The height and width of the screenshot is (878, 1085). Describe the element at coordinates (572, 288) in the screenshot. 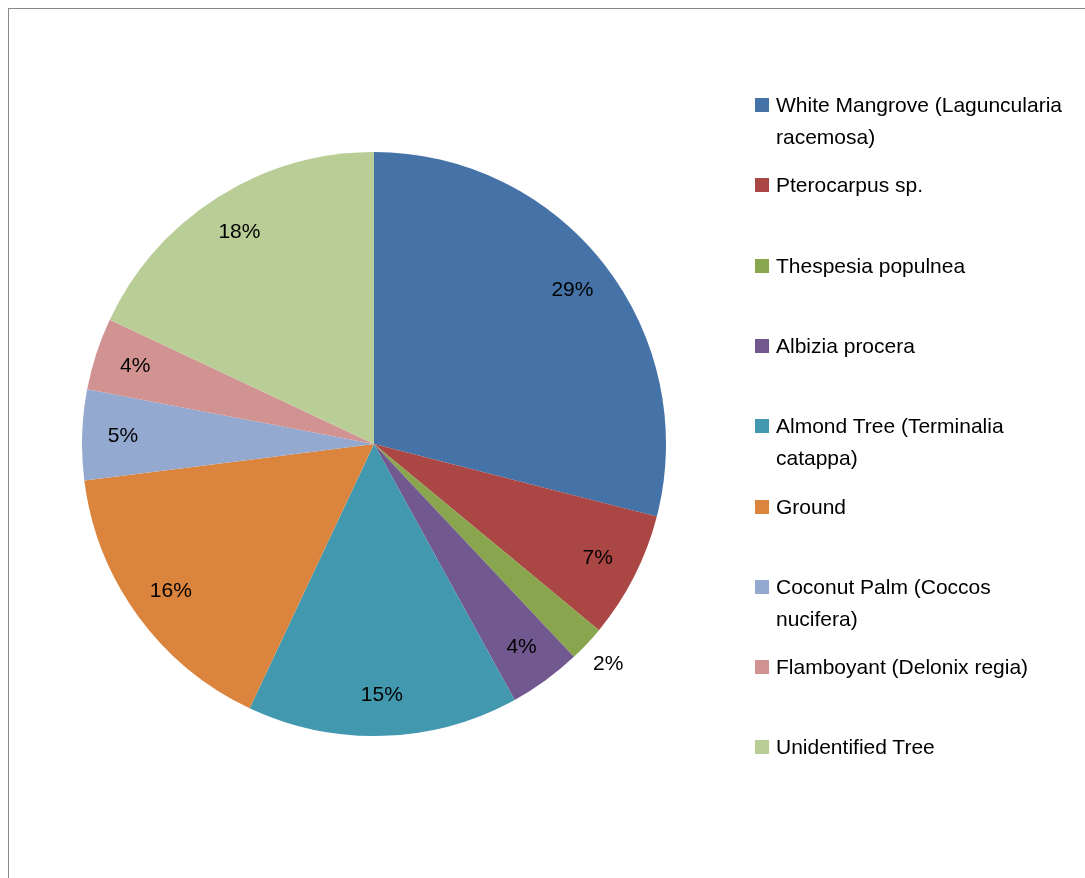

I see `data-label: 29%` at that location.